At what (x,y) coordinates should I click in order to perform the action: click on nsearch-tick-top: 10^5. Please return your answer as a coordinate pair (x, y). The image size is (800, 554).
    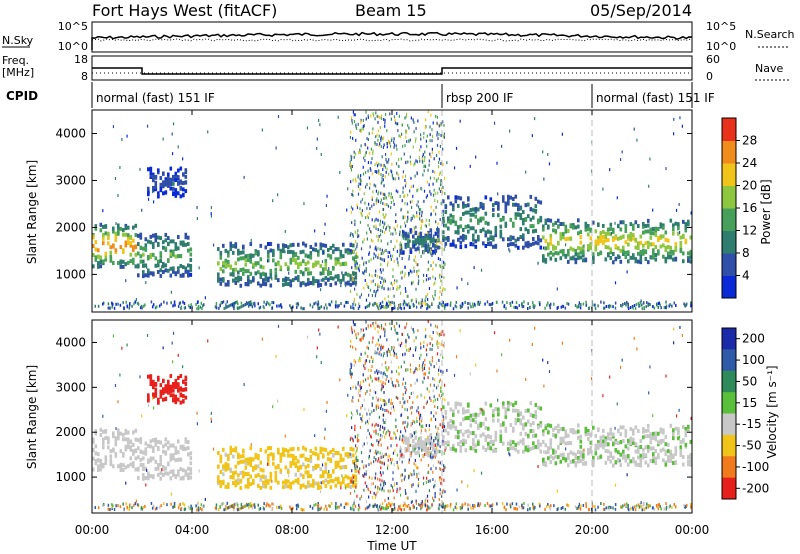
    Looking at the image, I should click on (721, 26).